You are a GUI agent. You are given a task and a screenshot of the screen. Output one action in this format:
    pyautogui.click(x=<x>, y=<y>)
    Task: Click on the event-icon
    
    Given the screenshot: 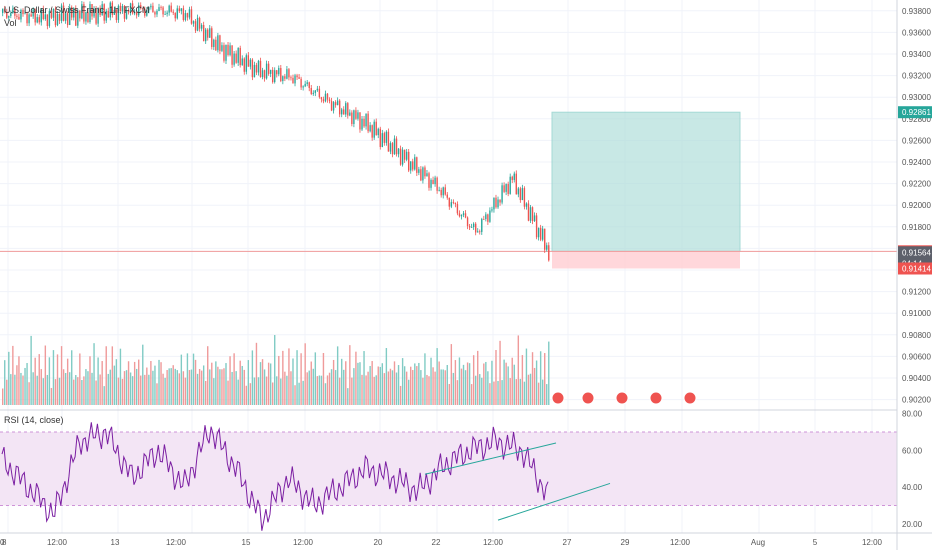 What is the action you would take?
    pyautogui.click(x=690, y=398)
    